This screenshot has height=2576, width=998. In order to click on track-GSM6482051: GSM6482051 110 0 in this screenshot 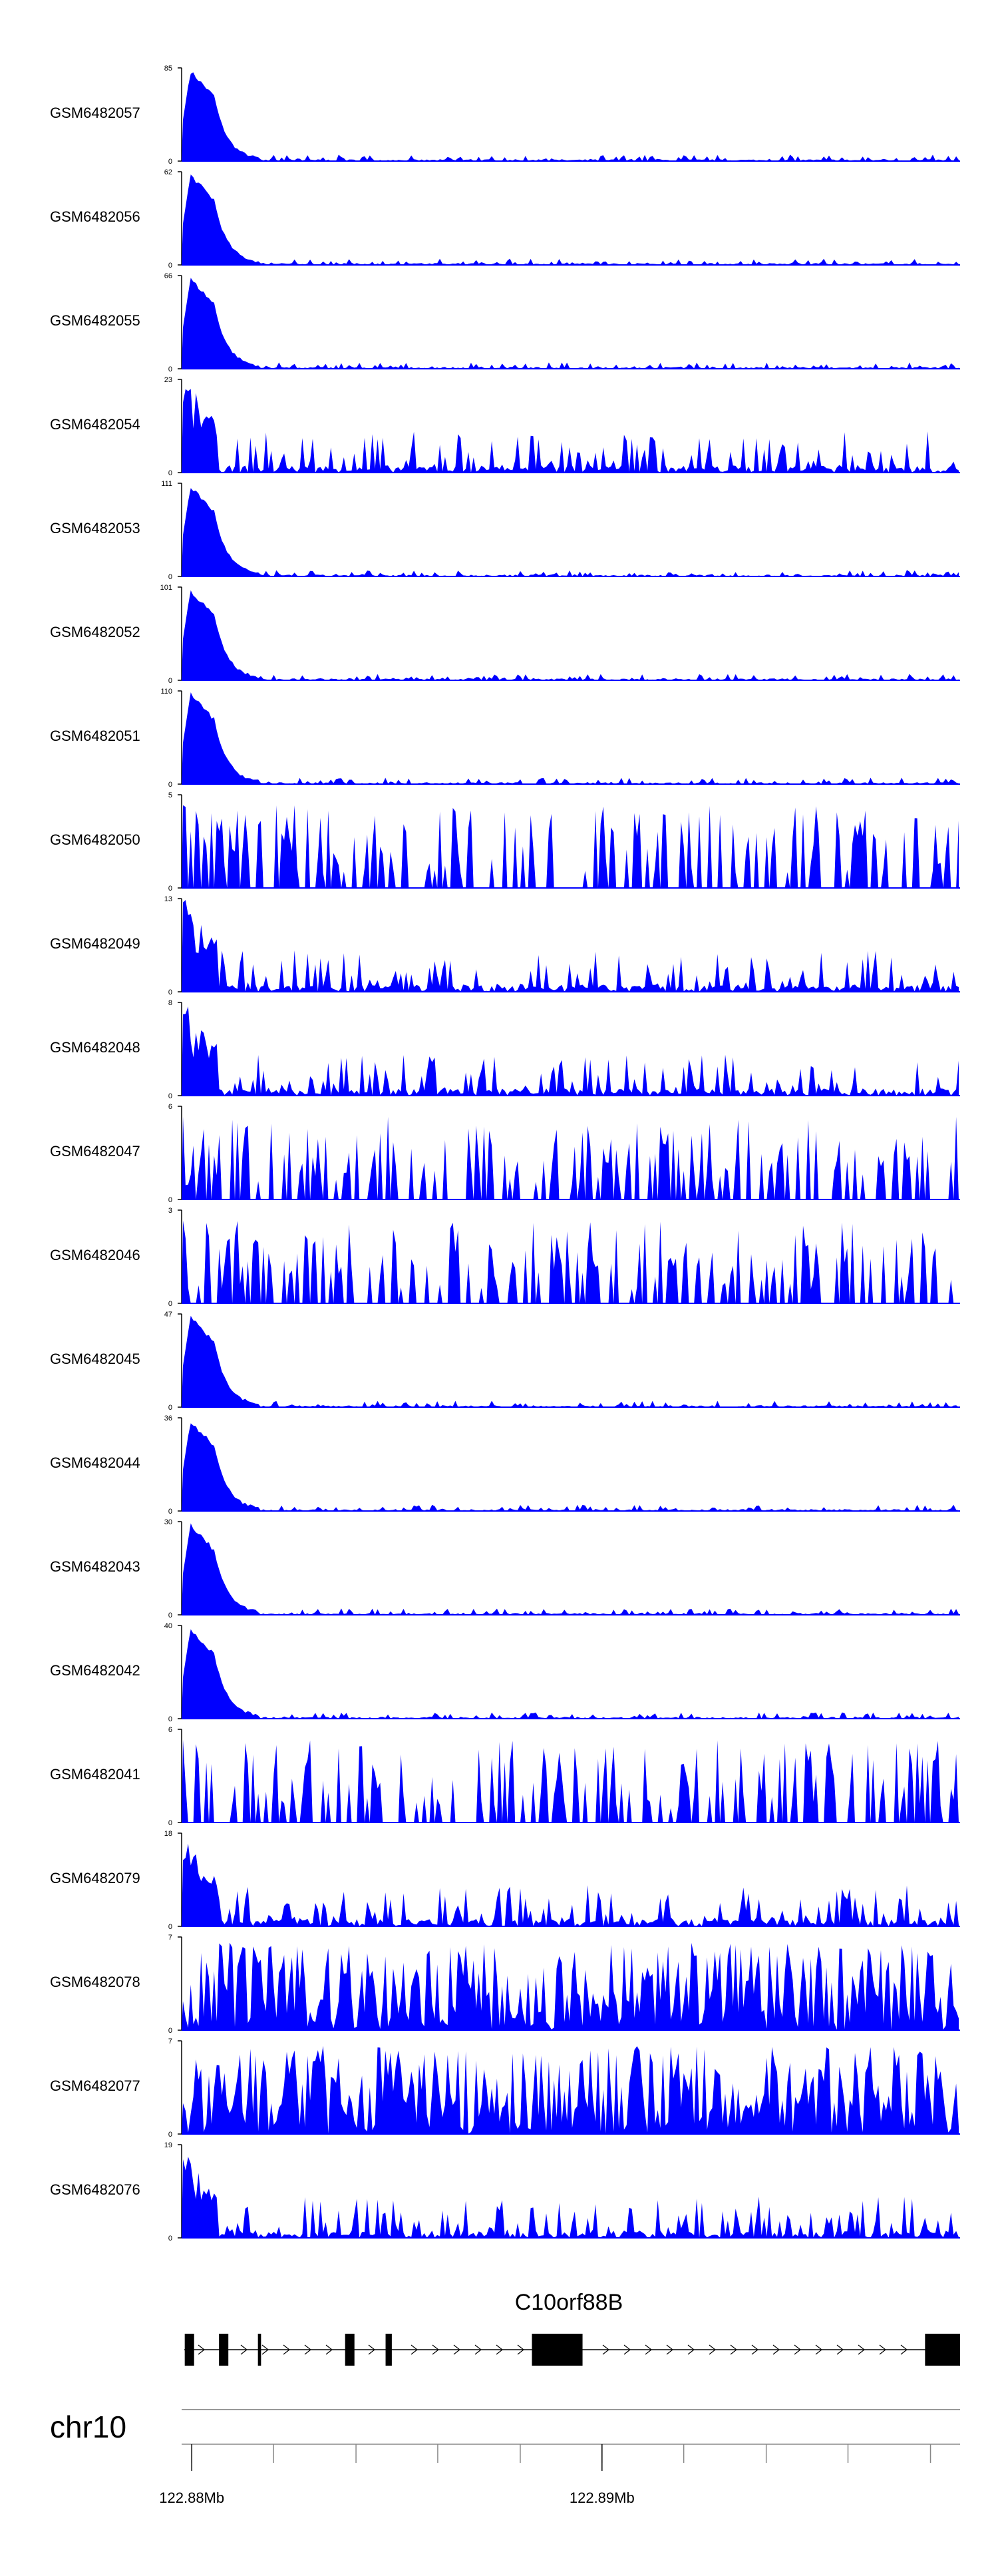, I will do `click(505, 738)`.